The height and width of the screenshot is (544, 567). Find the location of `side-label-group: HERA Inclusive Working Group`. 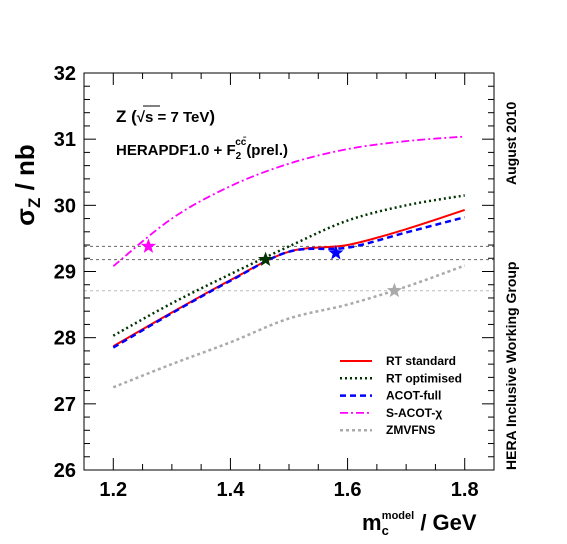

side-label-group: HERA Inclusive Working Group is located at coordinates (511, 366).